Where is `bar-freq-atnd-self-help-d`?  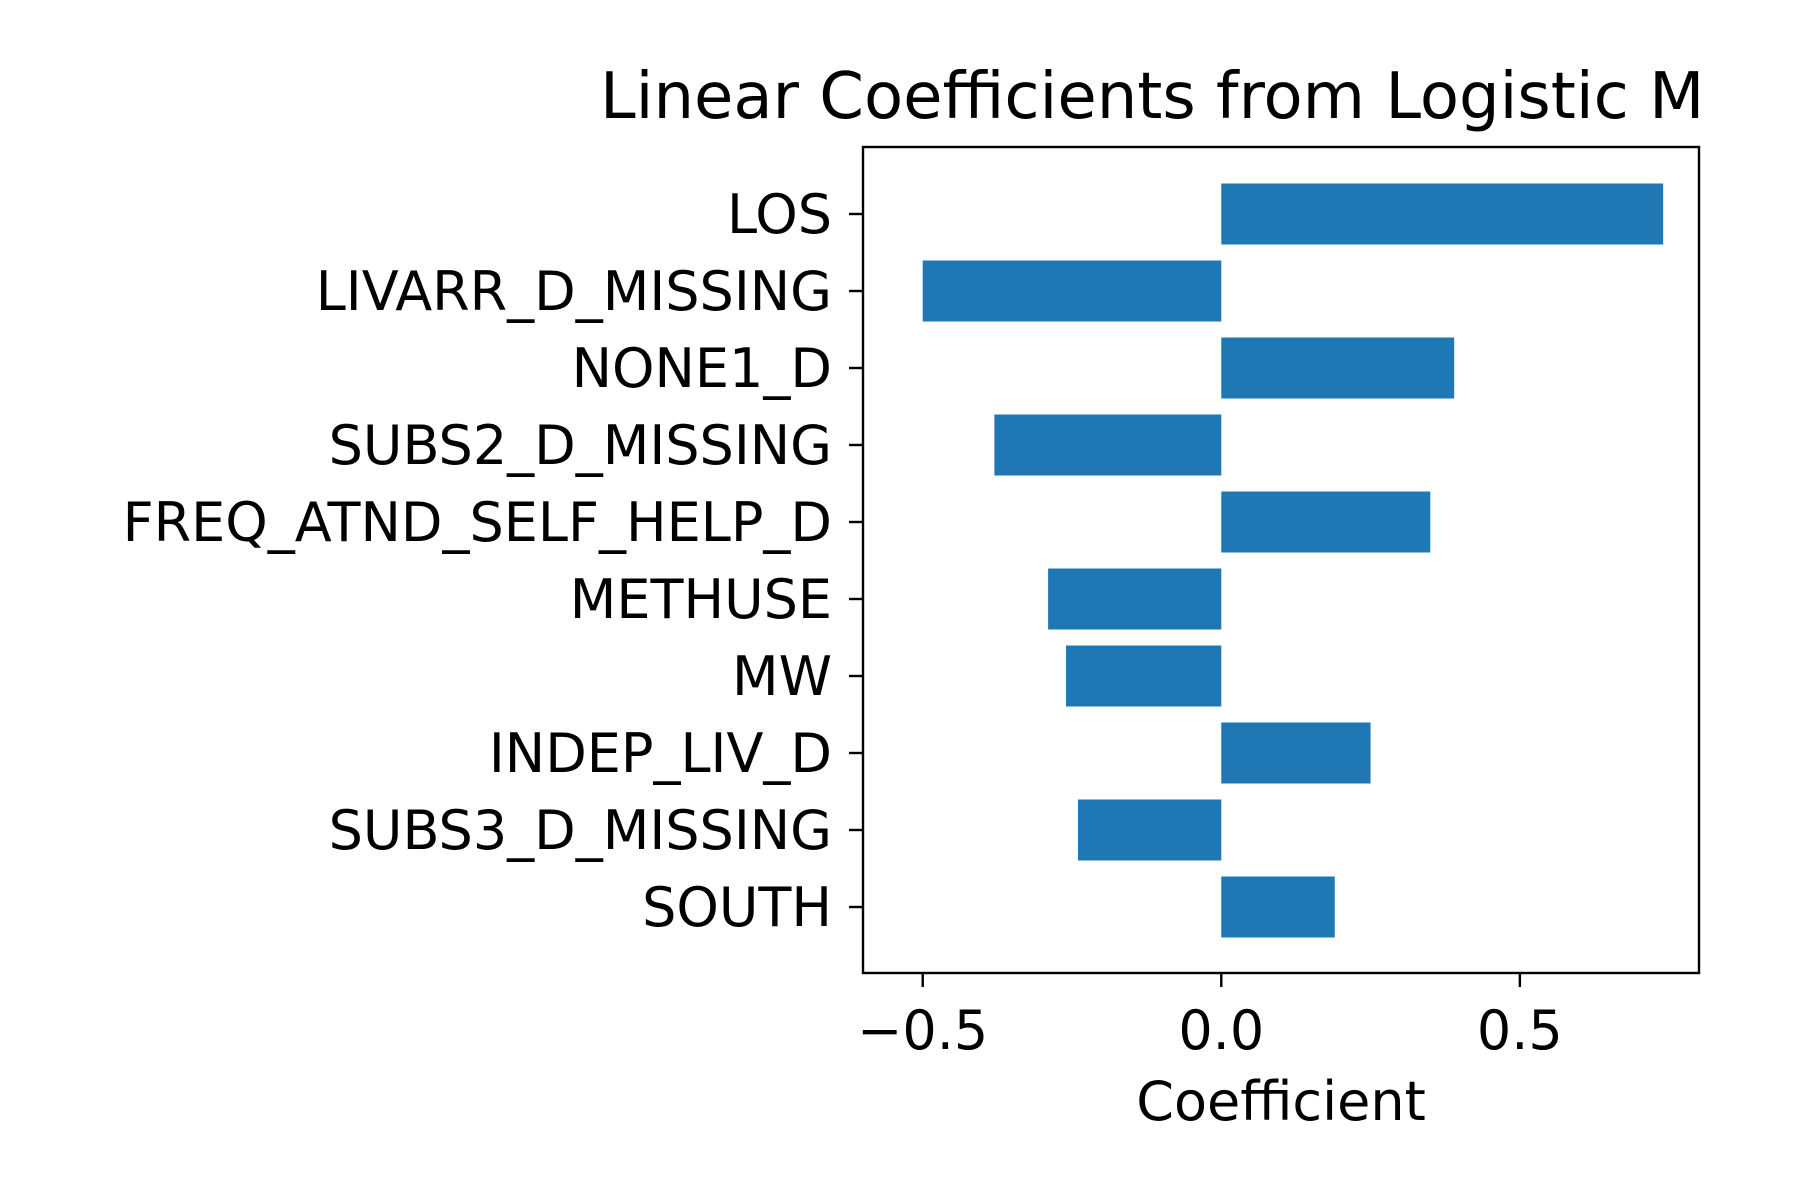
bar-freq-atnd-self-help-d is located at coordinates (1326, 522).